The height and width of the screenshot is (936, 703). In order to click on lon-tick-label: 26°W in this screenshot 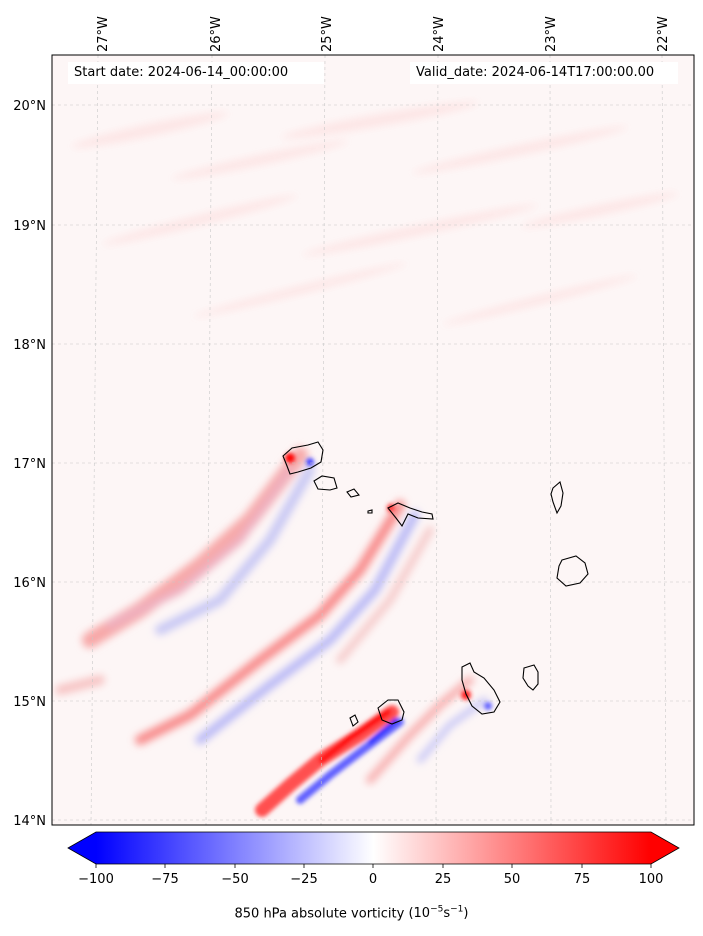, I will do `click(216, 34)`.